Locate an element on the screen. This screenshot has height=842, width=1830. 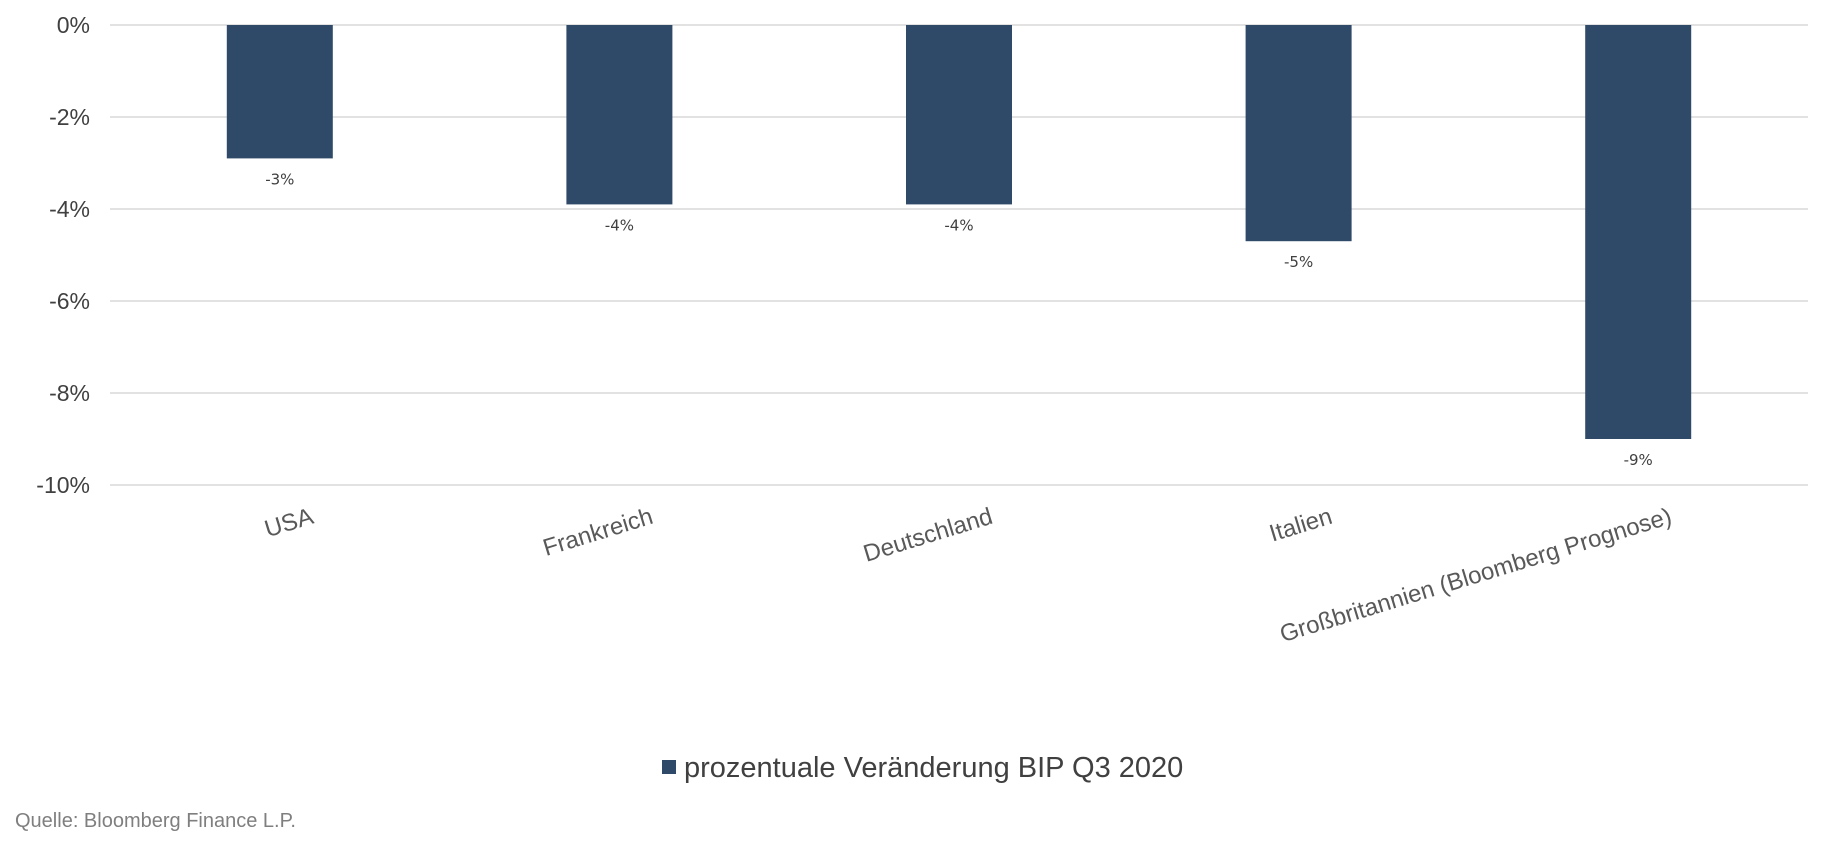
y-tick-label: -4% is located at coordinates (69, 209).